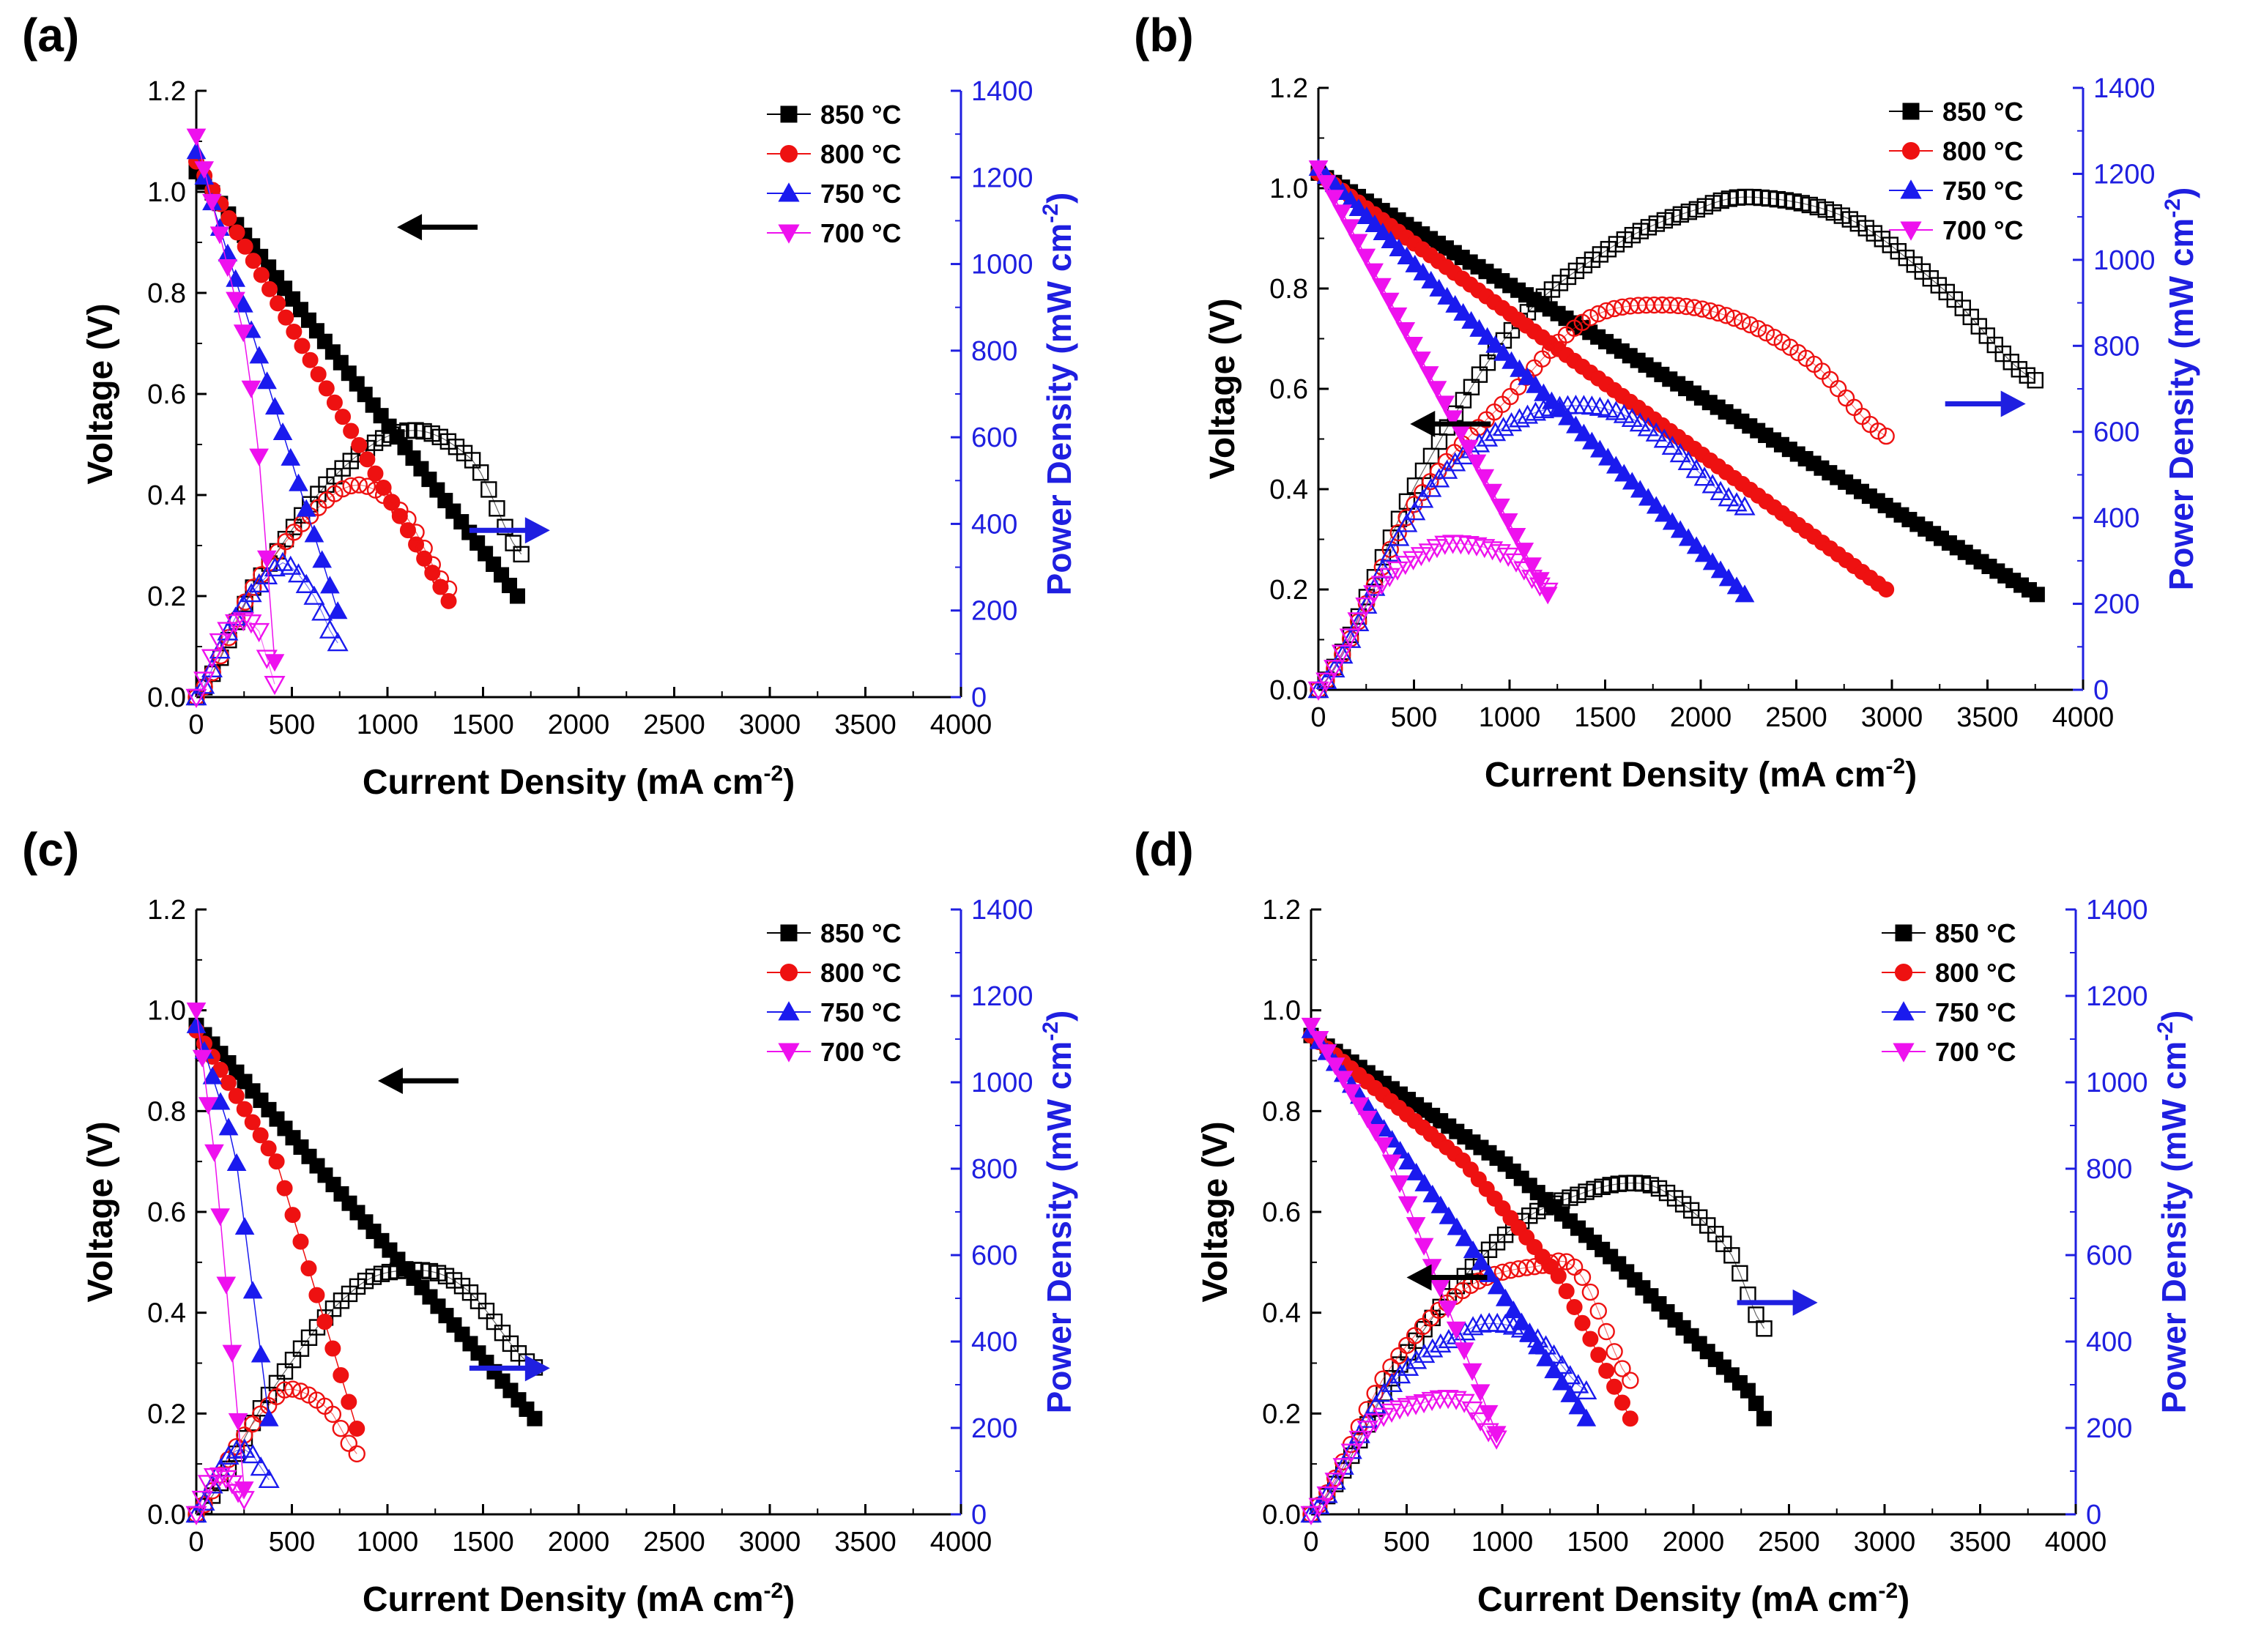 This screenshot has width=2242, height=1652. I want to click on y-tick-label: 0.4, so click(166, 1313).